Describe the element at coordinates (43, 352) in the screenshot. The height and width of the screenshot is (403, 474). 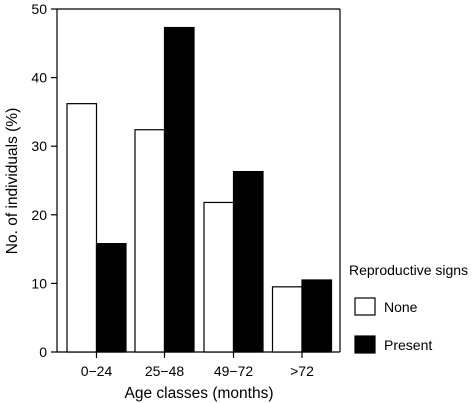
I see `y-tick-label: 0` at that location.